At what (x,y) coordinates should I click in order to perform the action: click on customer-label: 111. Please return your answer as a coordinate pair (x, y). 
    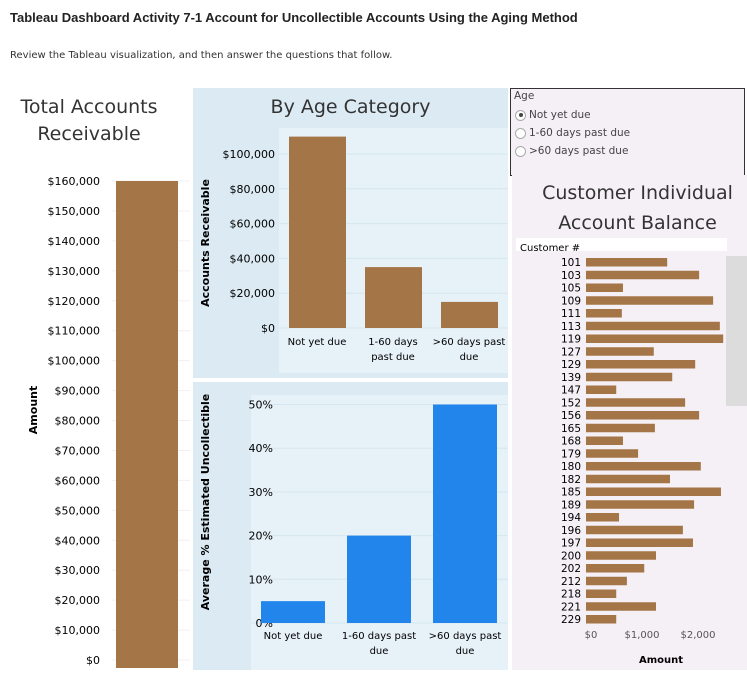
    Looking at the image, I should click on (571, 314).